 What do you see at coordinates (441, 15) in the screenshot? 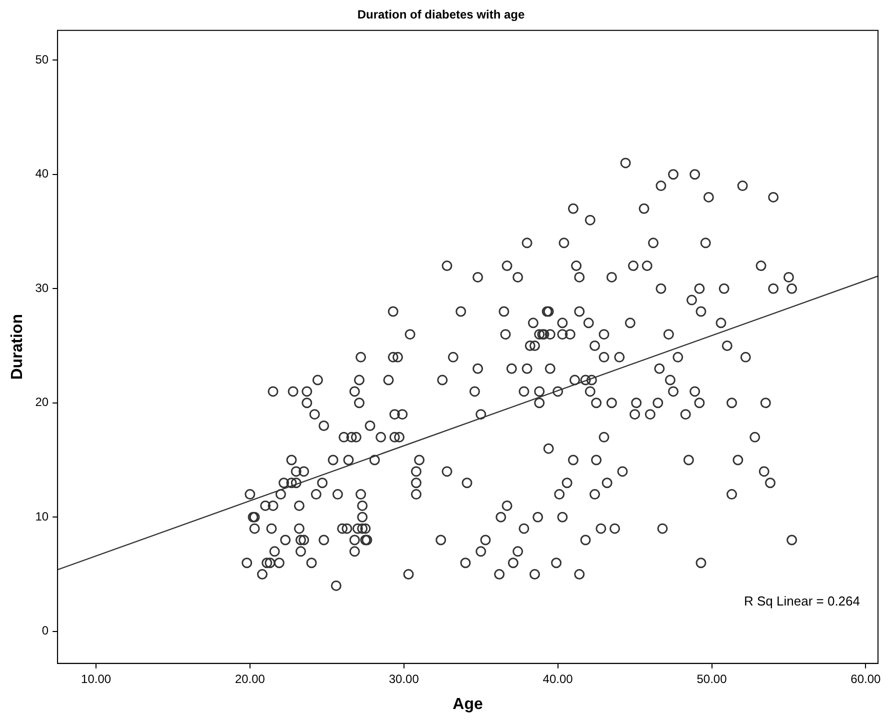
I see `chart-title: Duration of diabetes with age` at bounding box center [441, 15].